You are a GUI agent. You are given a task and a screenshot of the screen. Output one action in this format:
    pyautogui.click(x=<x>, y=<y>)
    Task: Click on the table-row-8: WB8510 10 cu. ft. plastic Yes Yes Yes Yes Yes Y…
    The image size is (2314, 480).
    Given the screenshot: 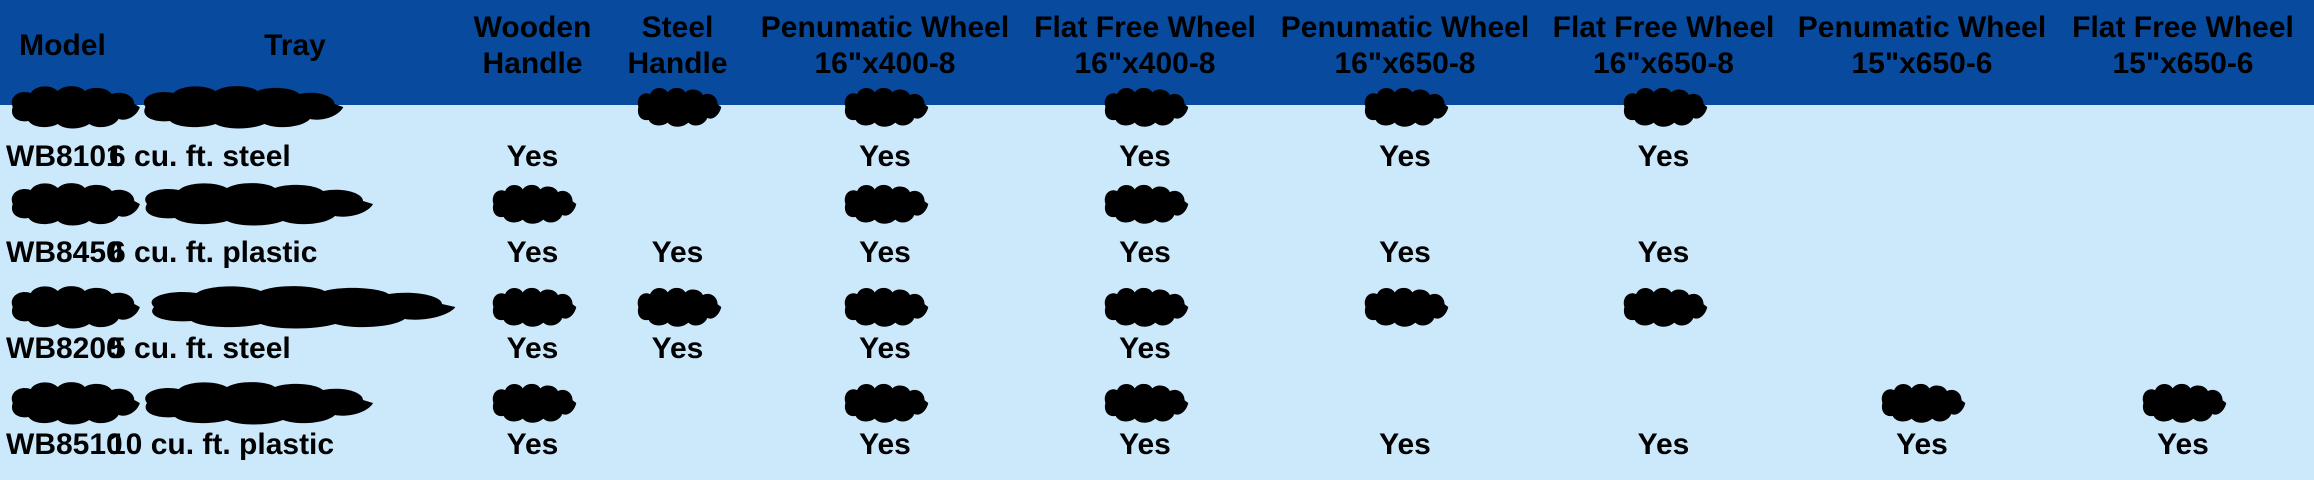 What is the action you would take?
    pyautogui.click(x=1157, y=445)
    